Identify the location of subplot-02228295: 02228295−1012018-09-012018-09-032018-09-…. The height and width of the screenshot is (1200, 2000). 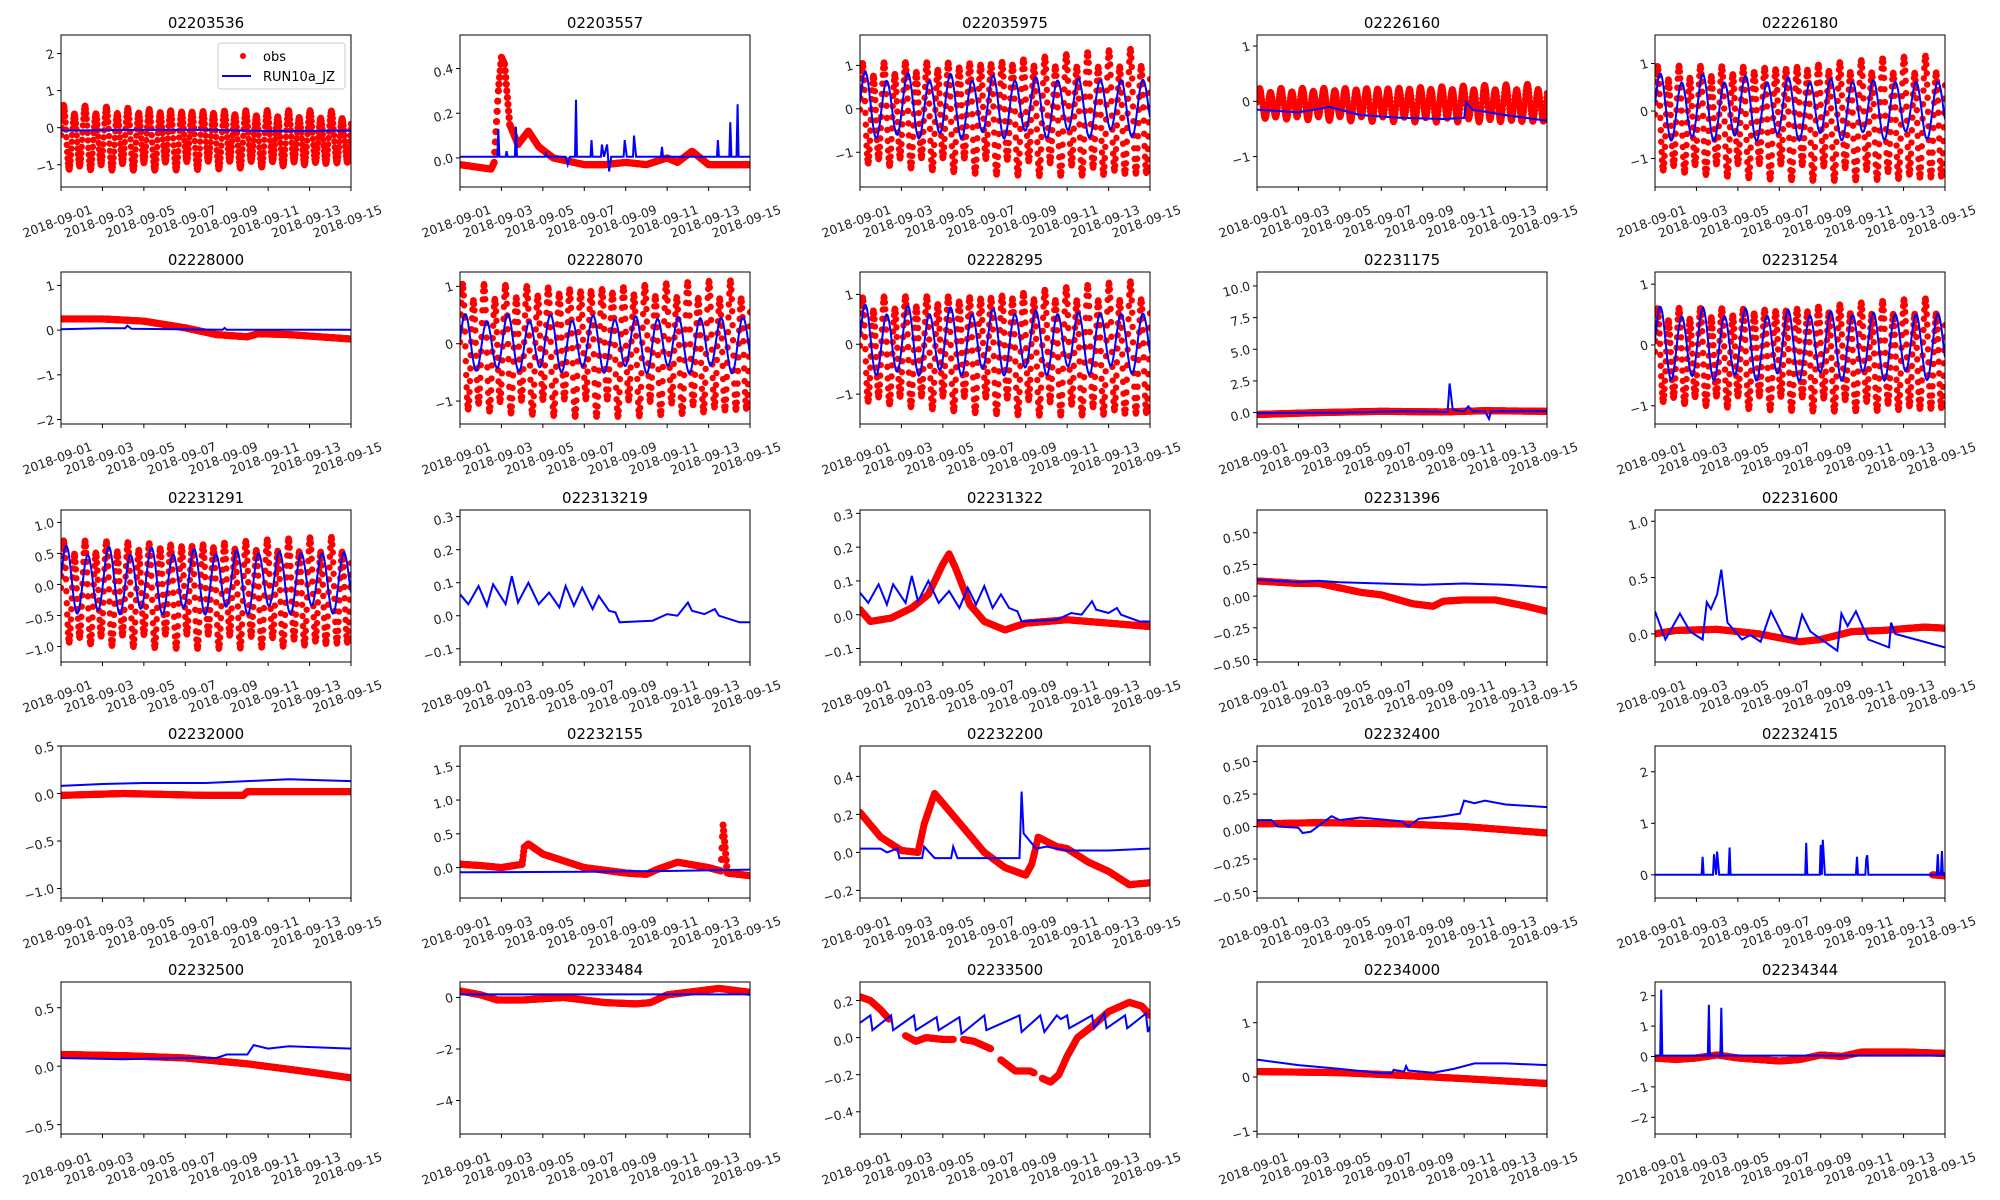
(1001, 364).